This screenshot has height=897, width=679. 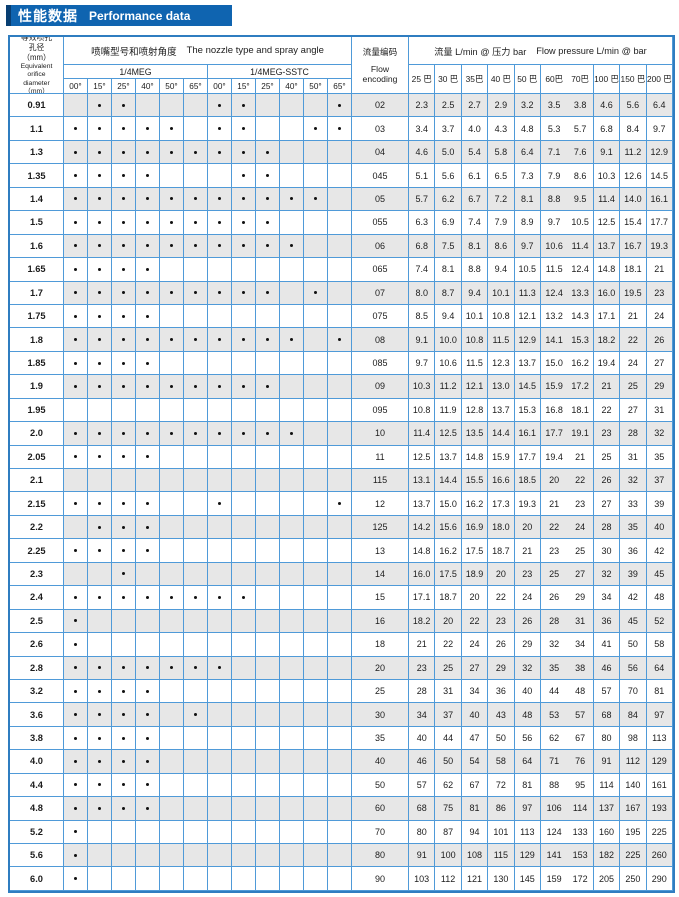 I want to click on flow-value-cell: 113, so click(x=659, y=738).